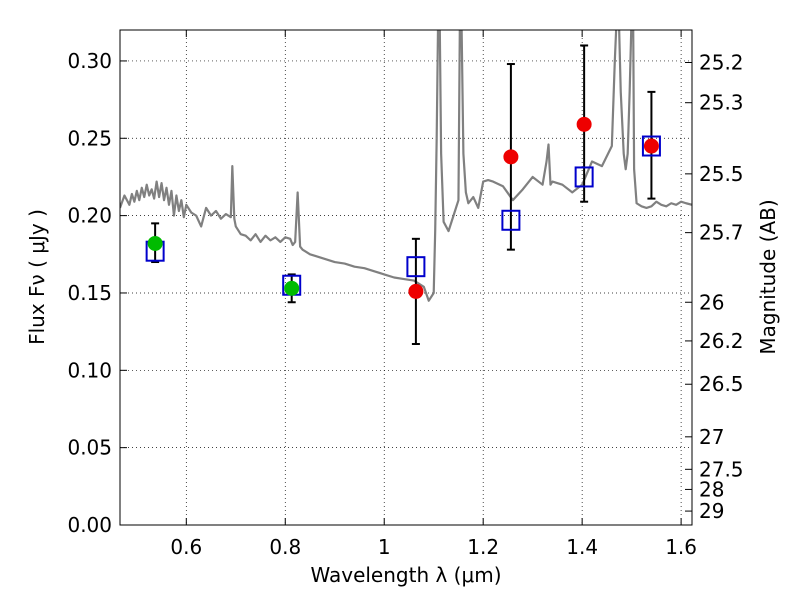  What do you see at coordinates (711, 511) in the screenshot?
I see `right-tick-label: 29` at bounding box center [711, 511].